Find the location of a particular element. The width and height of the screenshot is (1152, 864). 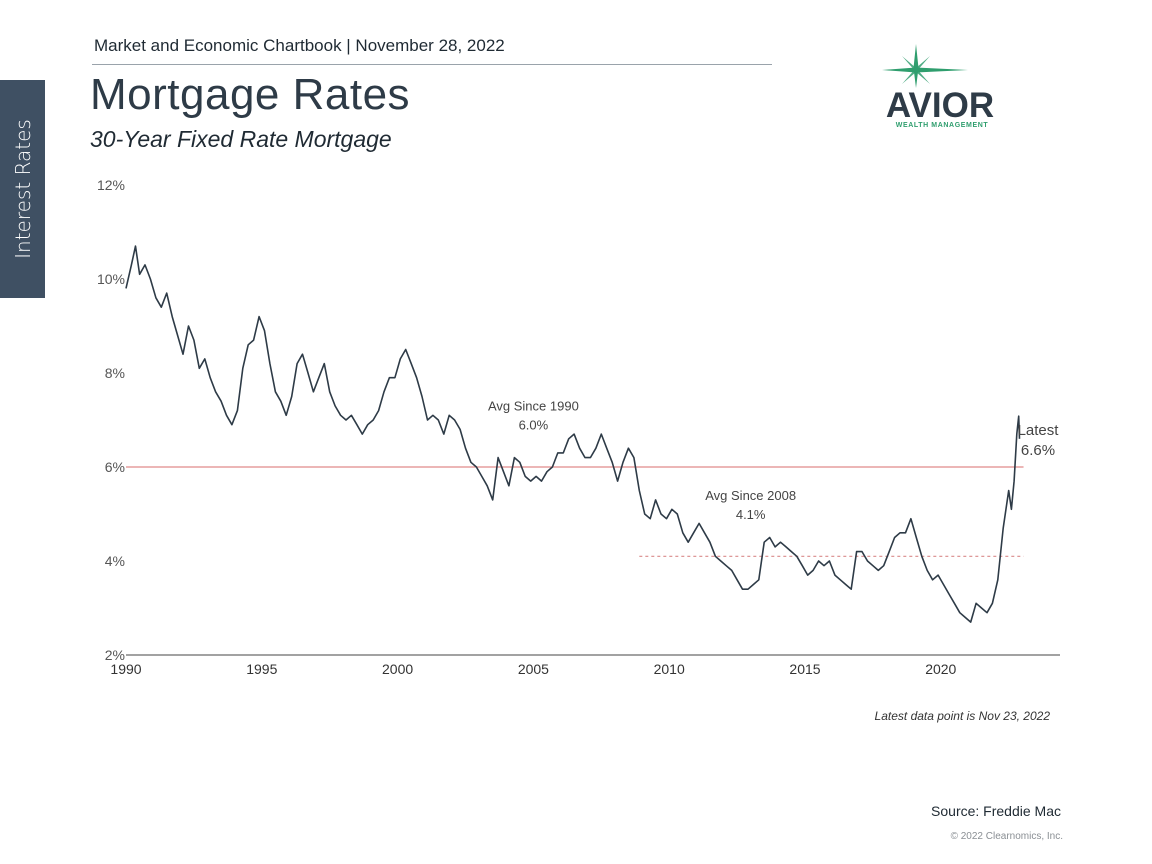

y-tick-label: 4% is located at coordinates (115, 561).